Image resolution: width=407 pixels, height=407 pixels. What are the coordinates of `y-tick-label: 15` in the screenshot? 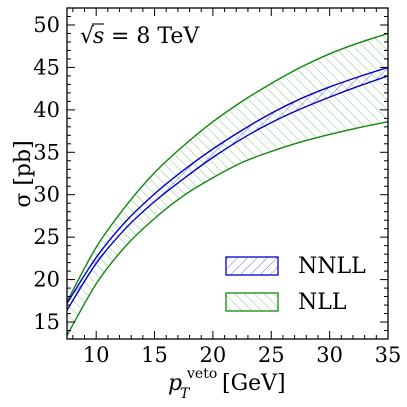 It's located at (46, 322).